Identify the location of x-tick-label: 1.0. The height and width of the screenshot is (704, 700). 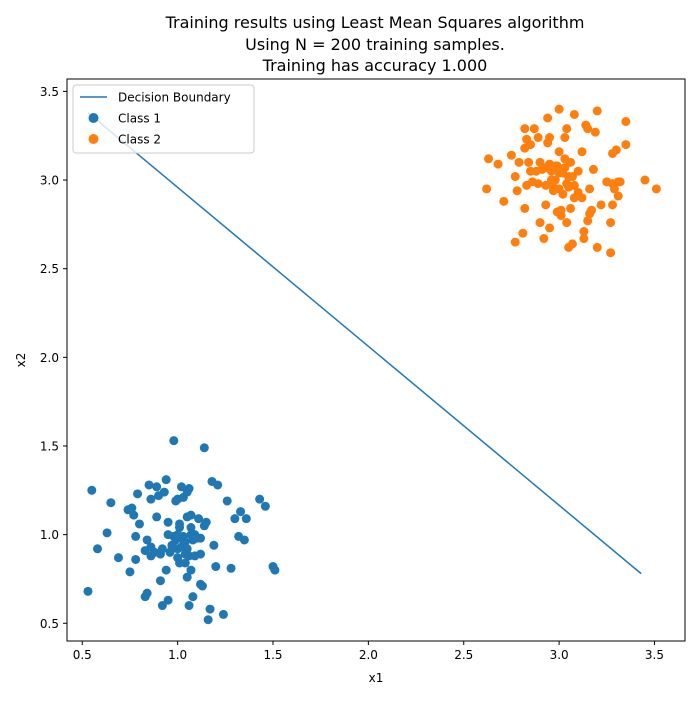
(177, 655).